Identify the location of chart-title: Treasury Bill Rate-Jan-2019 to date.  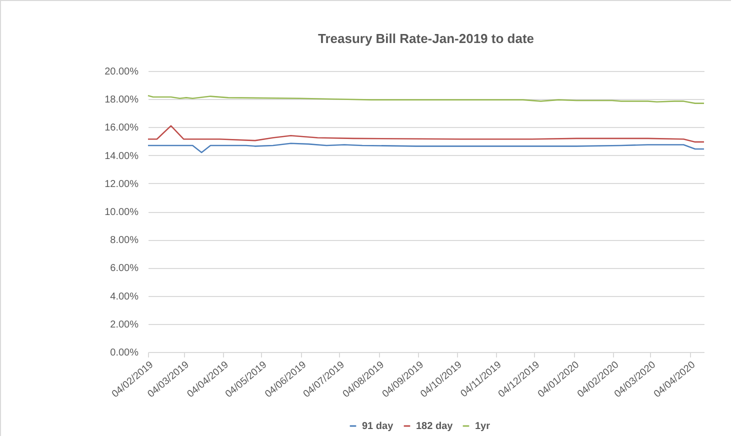
(426, 38).